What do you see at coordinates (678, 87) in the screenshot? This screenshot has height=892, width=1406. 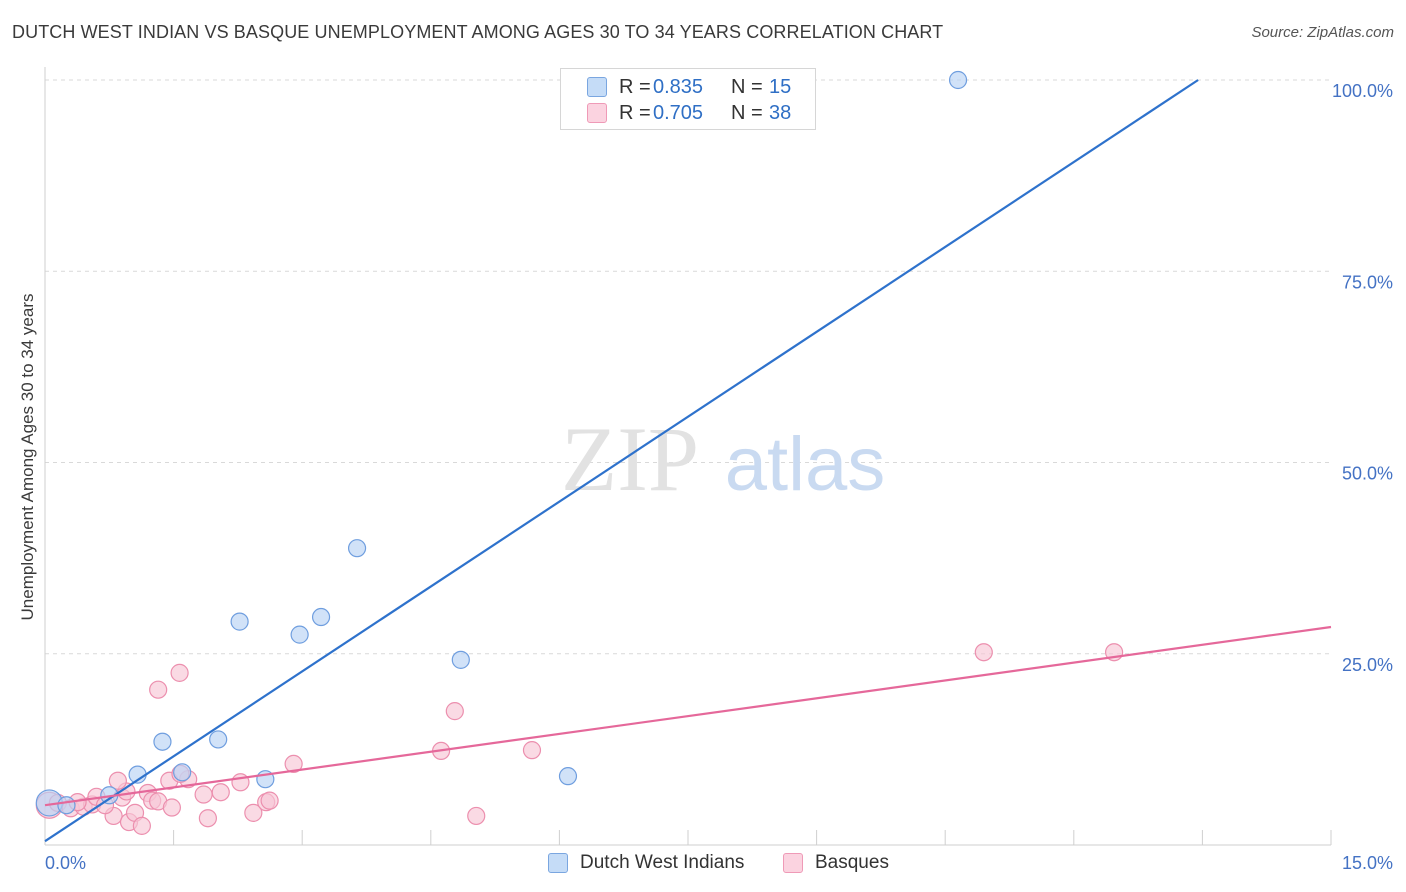 I see `r-value: 0.835` at bounding box center [678, 87].